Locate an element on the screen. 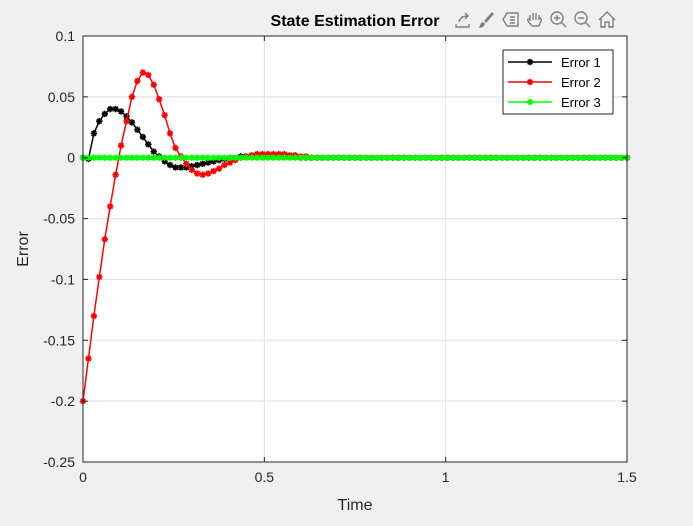 The height and width of the screenshot is (526, 693). x-tick-label: 1.5 is located at coordinates (627, 477).